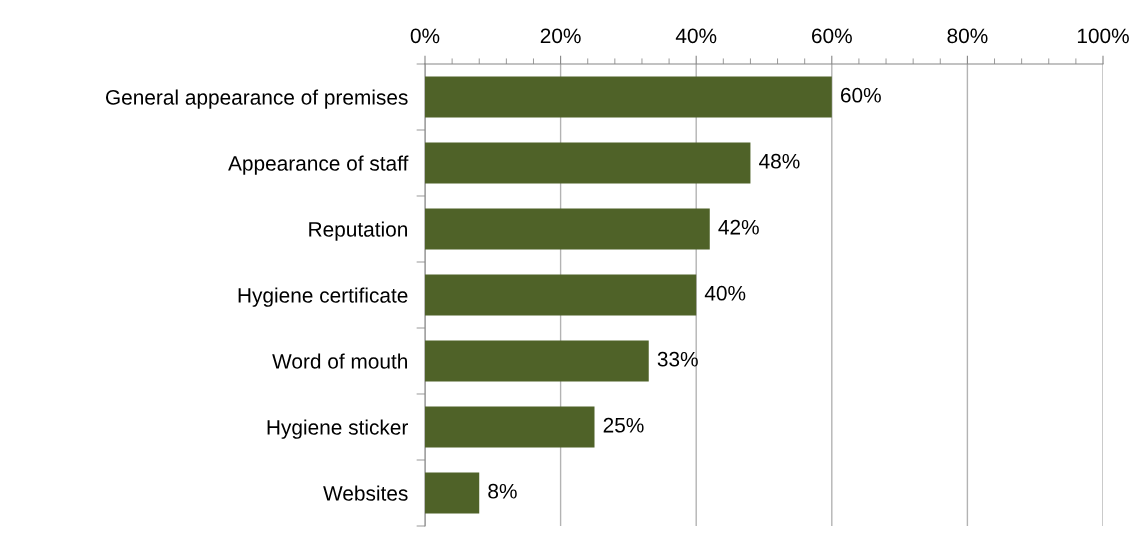 The width and height of the screenshot is (1146, 534). Describe the element at coordinates (365, 493) in the screenshot. I see `y-tick-label: Websites` at that location.